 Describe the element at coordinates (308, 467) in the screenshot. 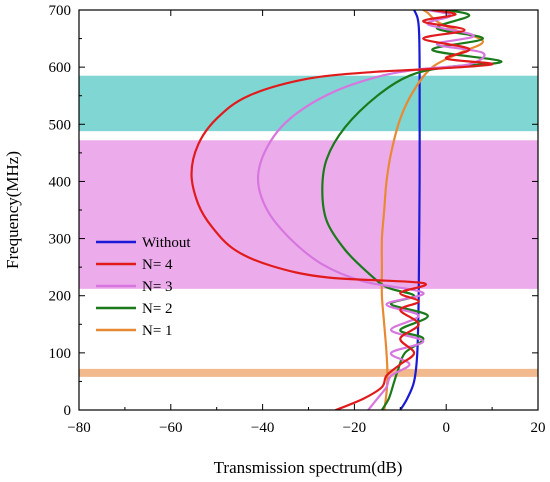

I see `x-axis-label: Transmission spectrum(dB)` at that location.